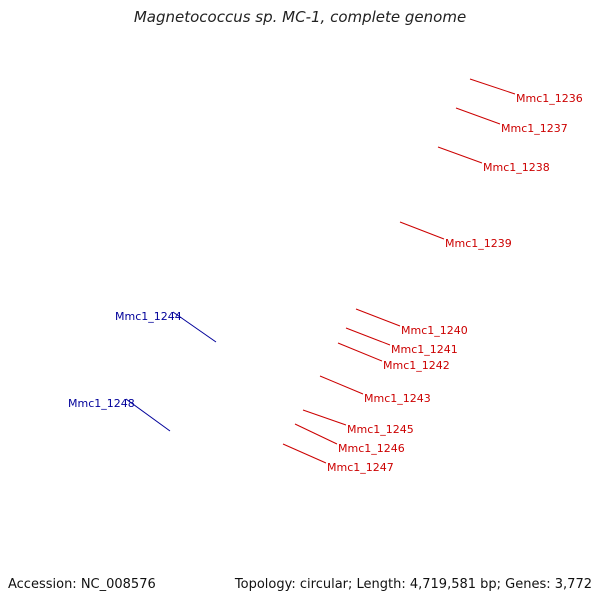 This screenshot has height=600, width=600. I want to click on gene-label: Mmc1_1241, so click(424, 349).